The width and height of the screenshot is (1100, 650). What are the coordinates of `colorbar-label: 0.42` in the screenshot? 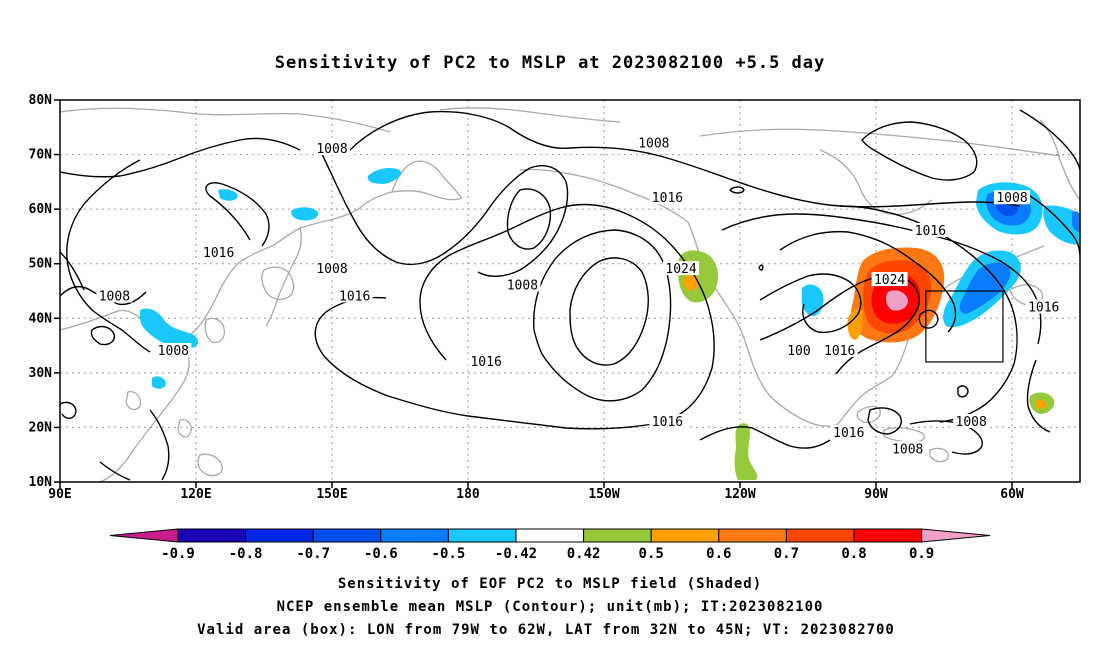 It's located at (584, 554).